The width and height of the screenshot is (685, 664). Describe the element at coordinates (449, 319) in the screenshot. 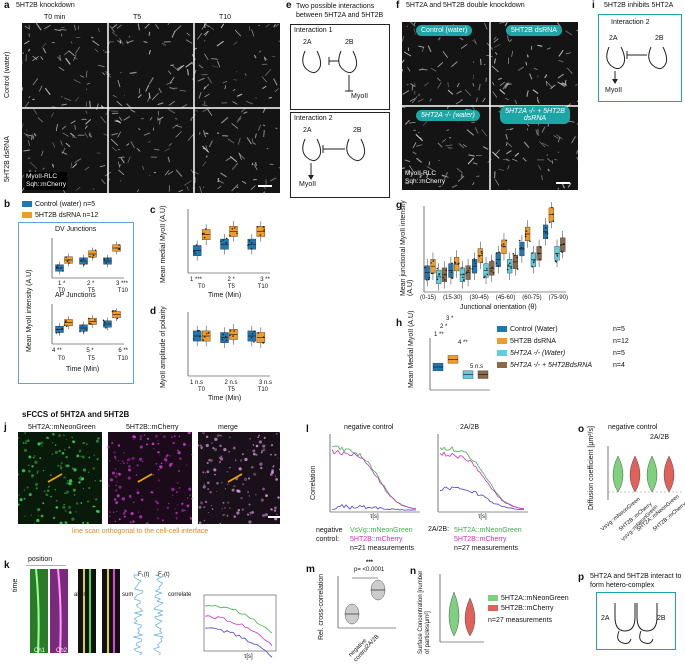

I see `sig-h-3: 3 *` at that location.